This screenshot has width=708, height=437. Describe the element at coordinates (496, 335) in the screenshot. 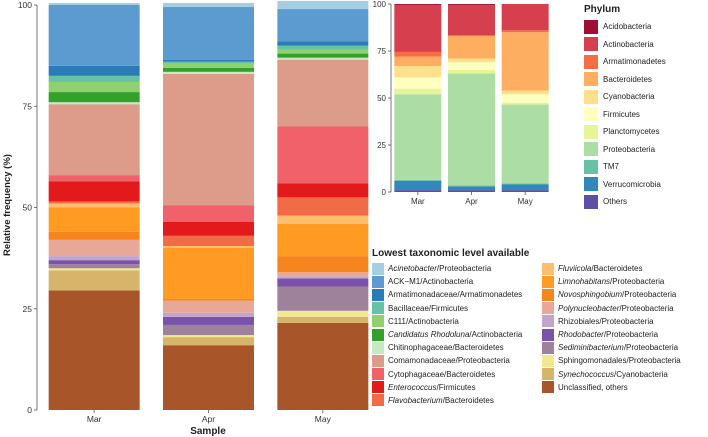

I see `taxon-phylum: /Actinobacteria` at that location.